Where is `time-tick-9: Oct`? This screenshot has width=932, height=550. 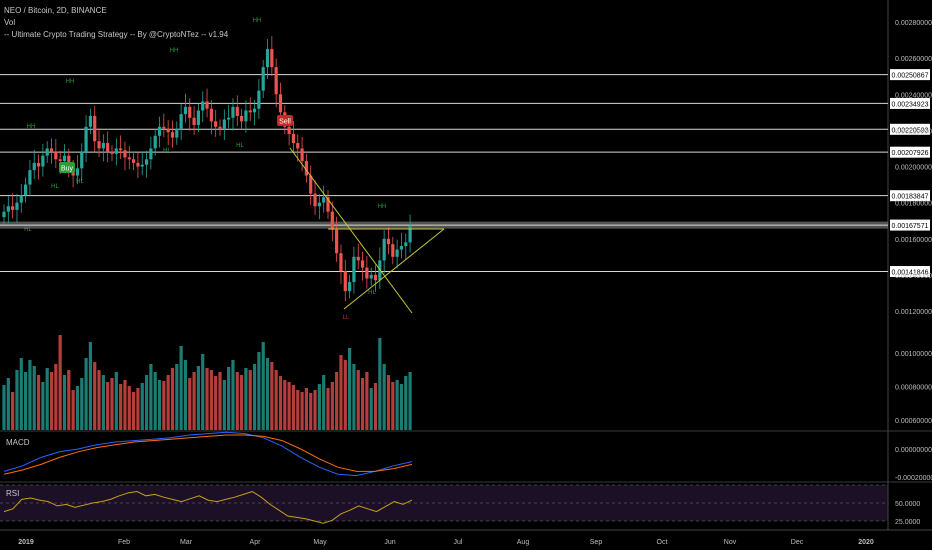 time-tick-9: Oct is located at coordinates (662, 542).